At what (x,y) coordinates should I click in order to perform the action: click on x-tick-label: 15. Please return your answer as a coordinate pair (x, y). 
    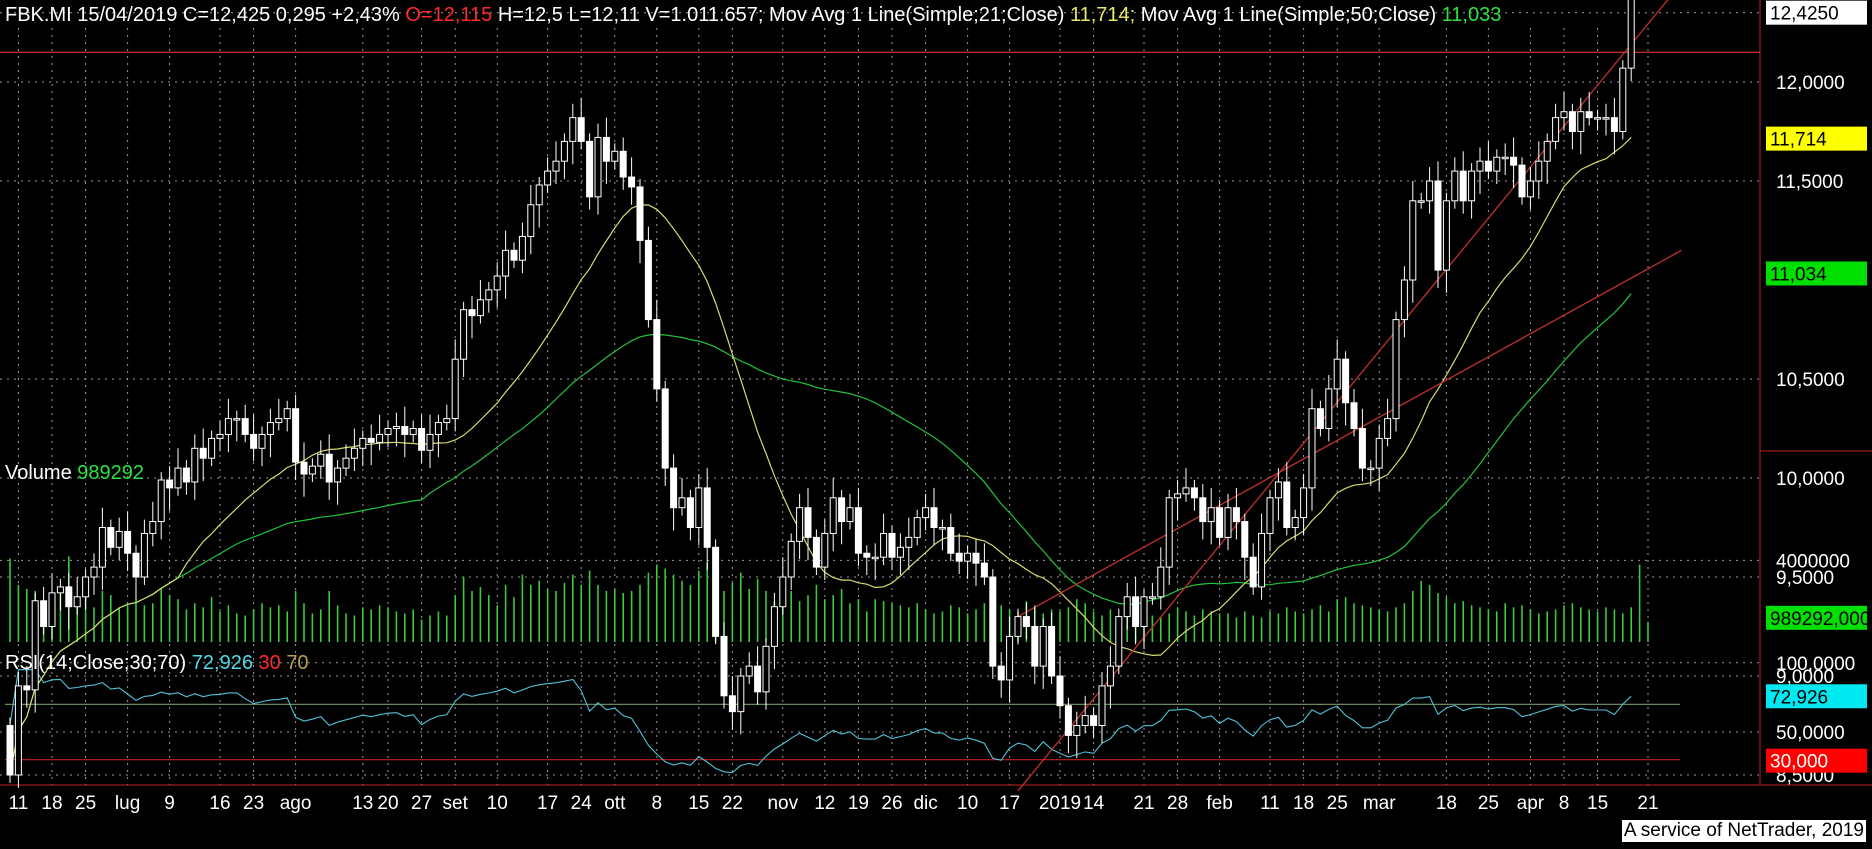
    Looking at the image, I should click on (698, 803).